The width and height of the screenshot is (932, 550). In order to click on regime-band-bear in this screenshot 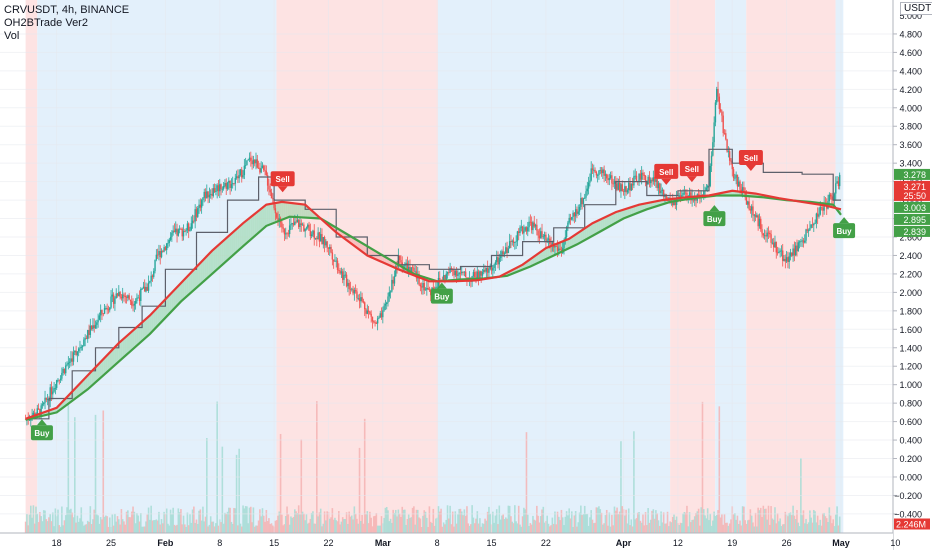, I will do `click(693, 266)`.